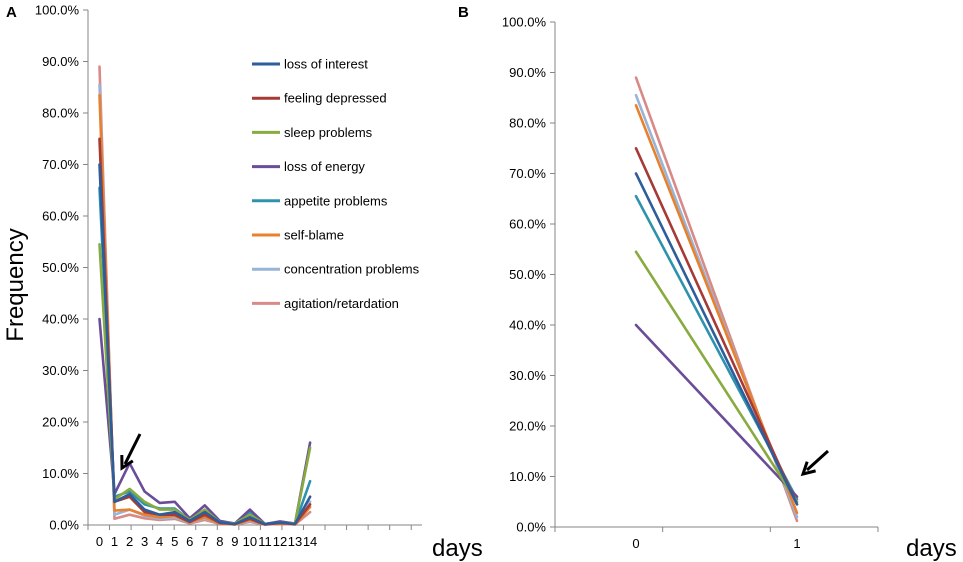  I want to click on series-line-appetite-problems, so click(205, 356).